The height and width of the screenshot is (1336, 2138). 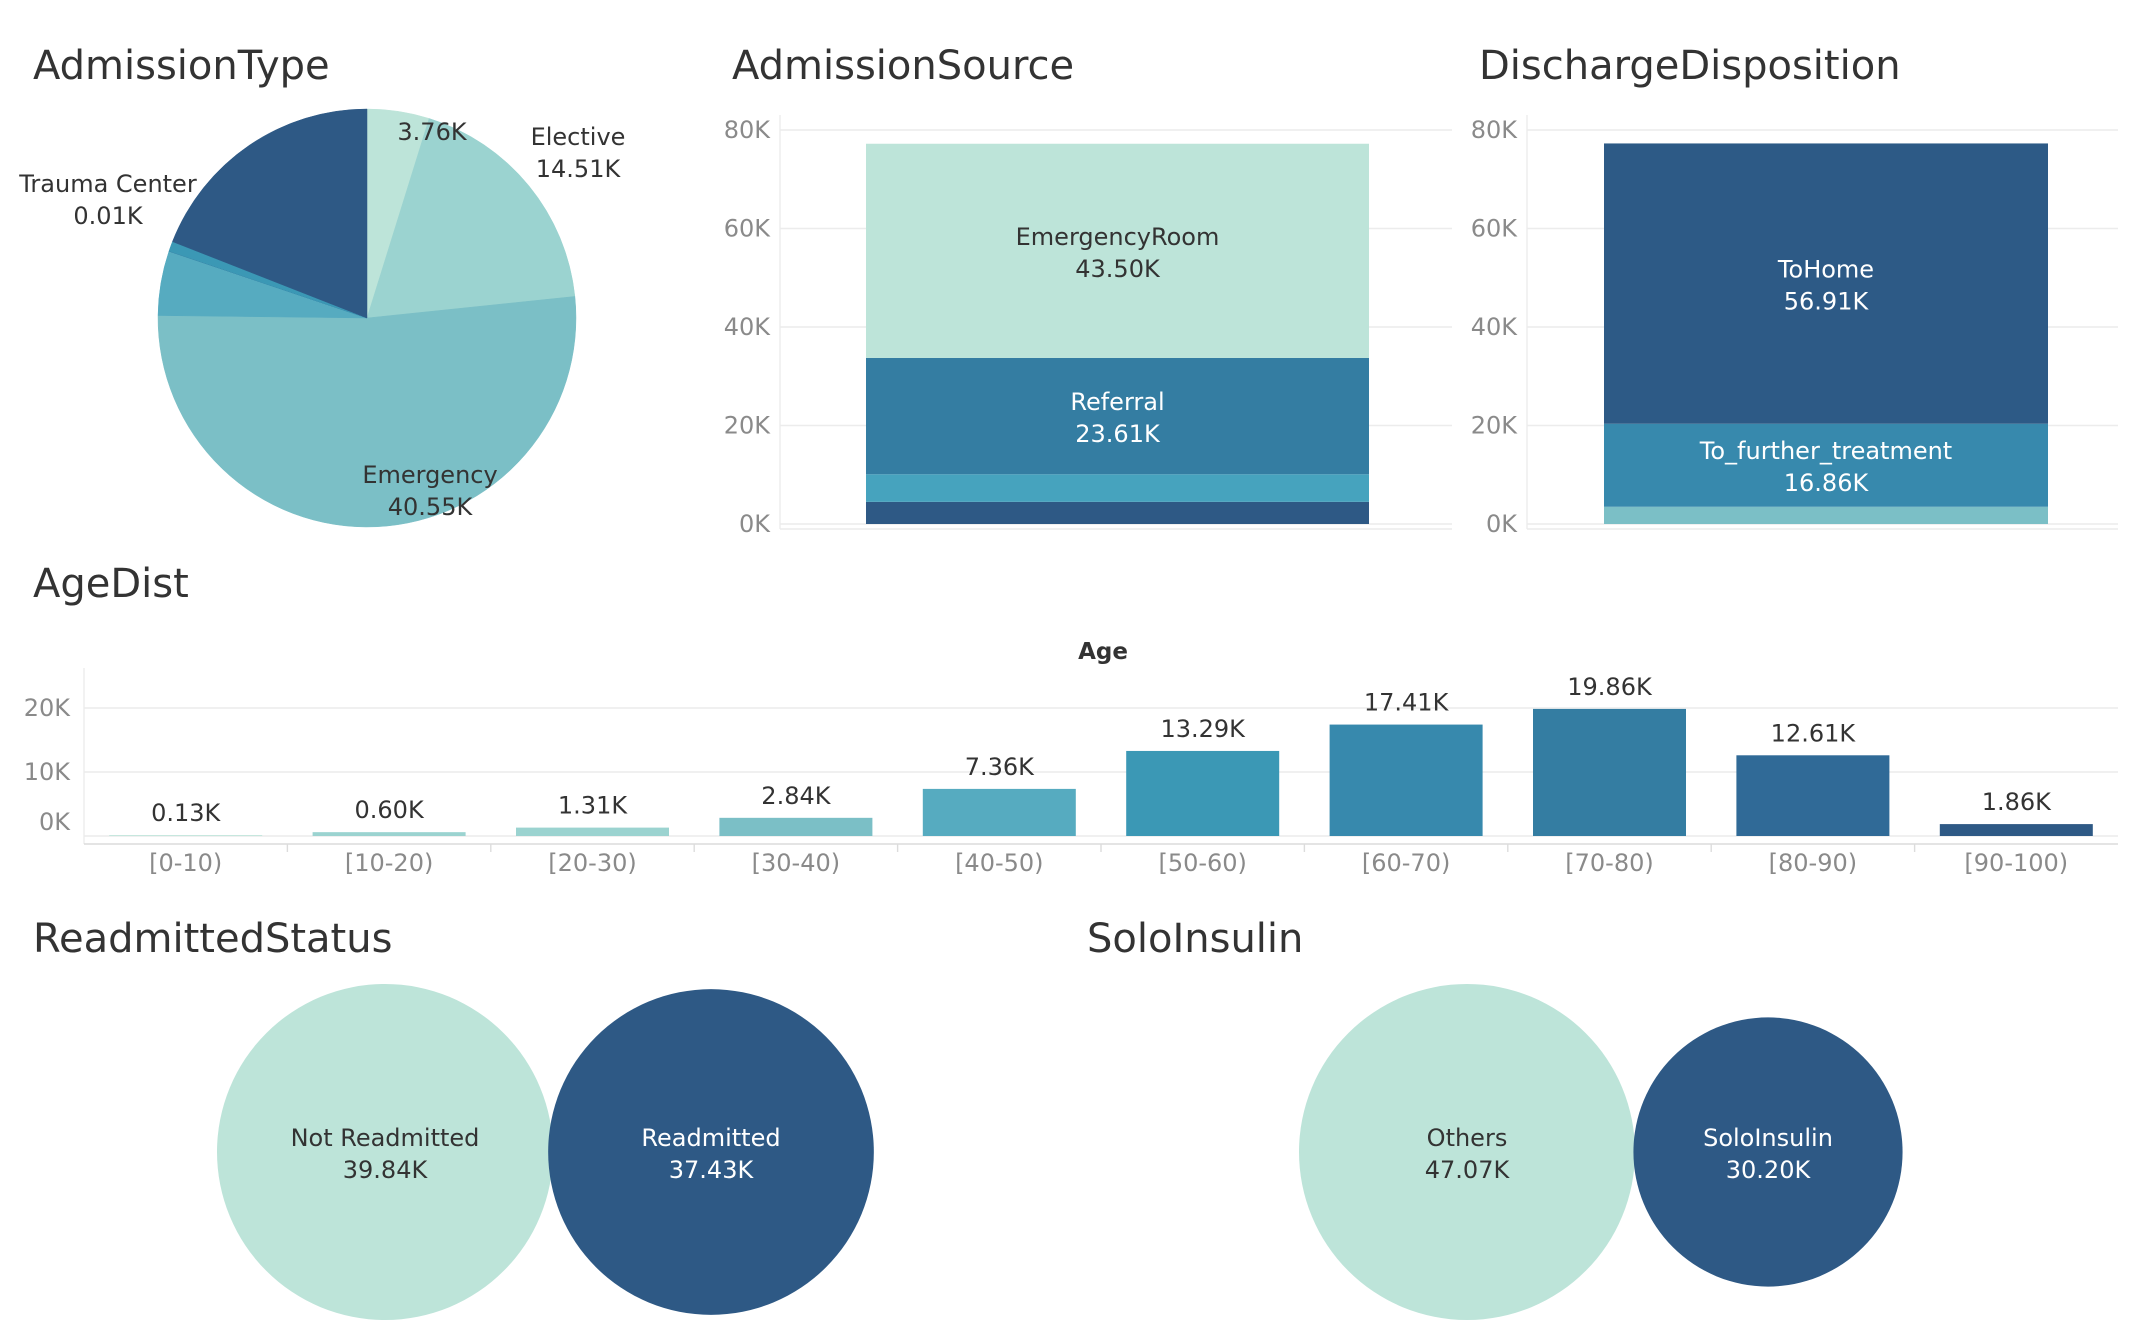 What do you see at coordinates (1825, 451) in the screenshot?
I see `segment-label: To_further_treatment` at bounding box center [1825, 451].